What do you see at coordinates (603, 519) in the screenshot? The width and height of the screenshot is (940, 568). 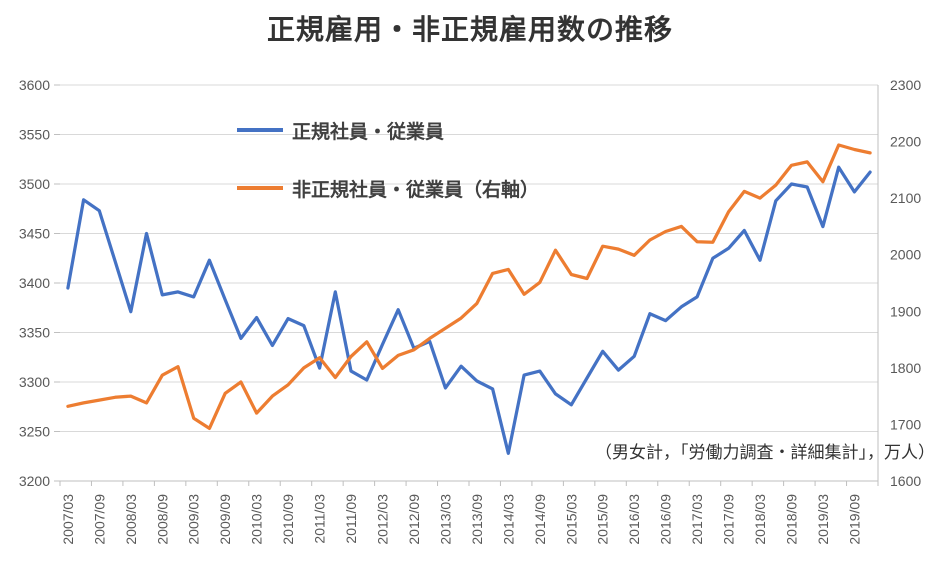 I see `x-axis-tick-label: 2015/09` at bounding box center [603, 519].